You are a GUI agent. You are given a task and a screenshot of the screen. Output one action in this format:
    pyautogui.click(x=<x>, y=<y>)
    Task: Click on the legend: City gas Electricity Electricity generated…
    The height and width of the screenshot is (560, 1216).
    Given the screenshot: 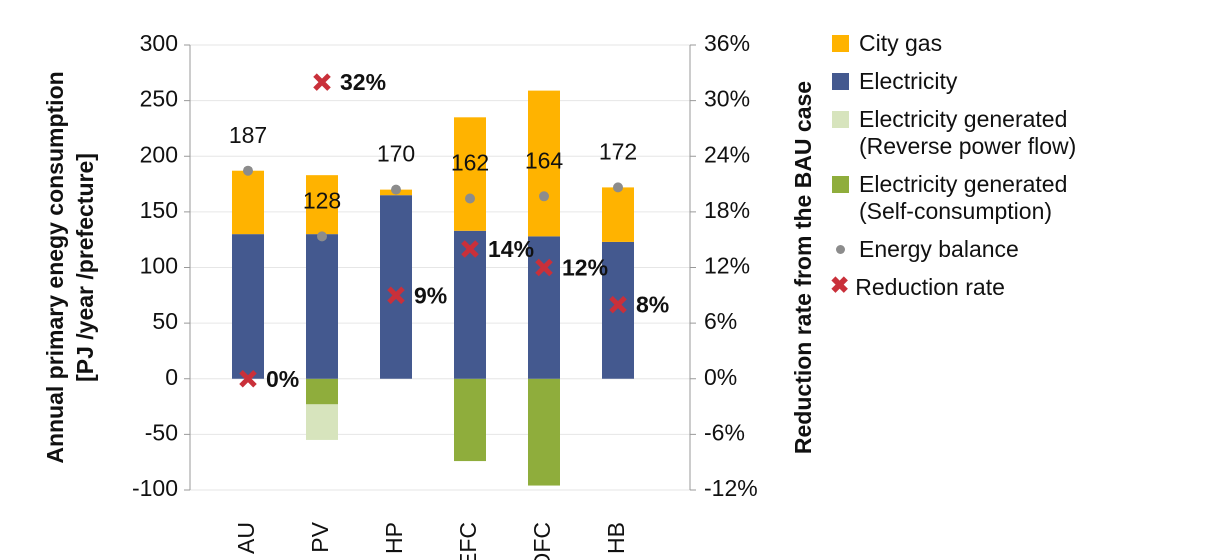 What is the action you would take?
    pyautogui.click(x=978, y=171)
    